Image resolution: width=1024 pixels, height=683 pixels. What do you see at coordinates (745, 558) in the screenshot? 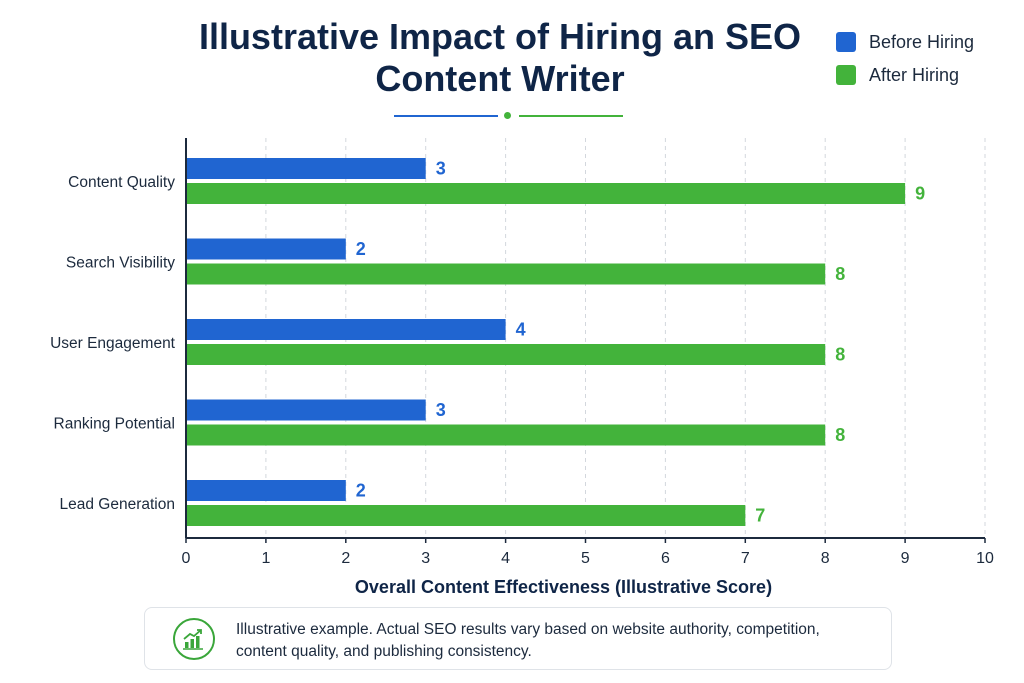
I see `x-tick-label: 7` at bounding box center [745, 558].